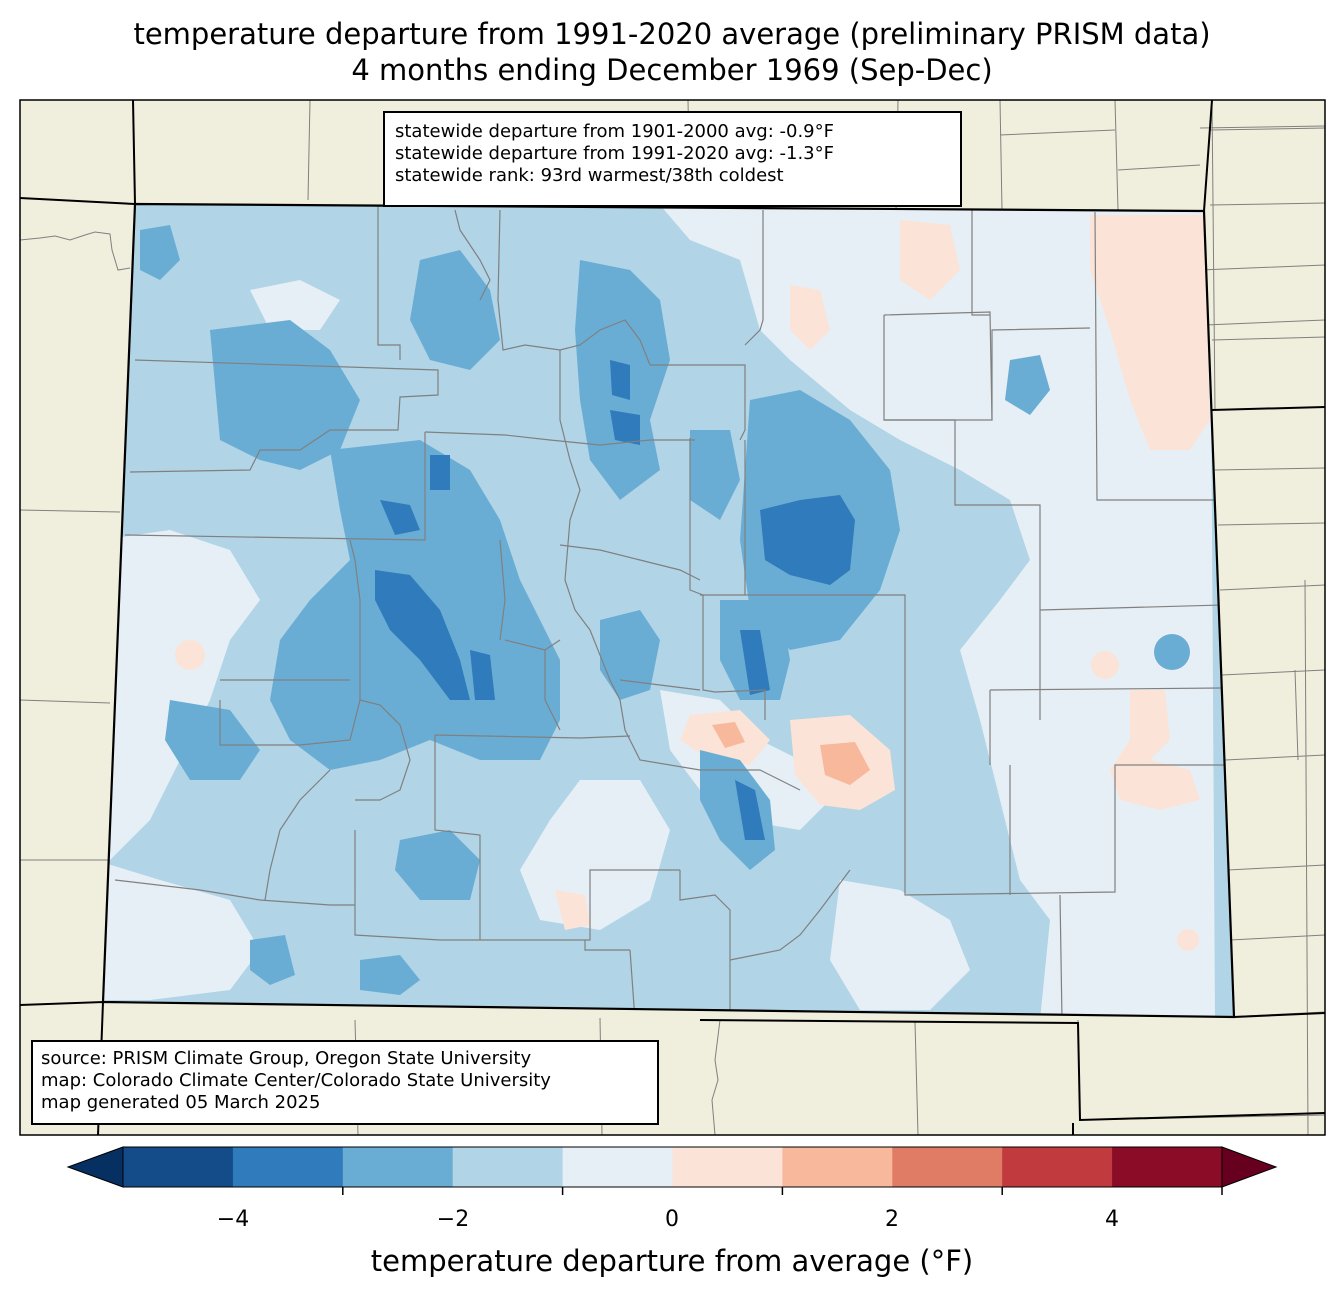  Describe the element at coordinates (672, 1261) in the screenshot. I see `colorbar-label: temperature departure from average (°F)` at that location.